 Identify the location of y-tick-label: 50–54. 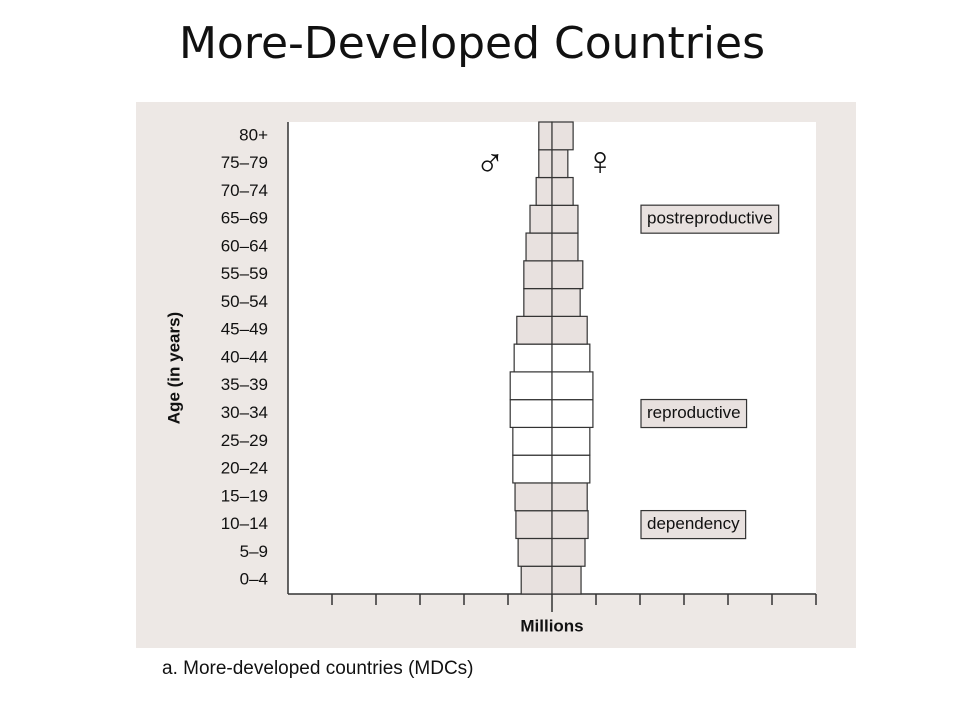
(244, 301).